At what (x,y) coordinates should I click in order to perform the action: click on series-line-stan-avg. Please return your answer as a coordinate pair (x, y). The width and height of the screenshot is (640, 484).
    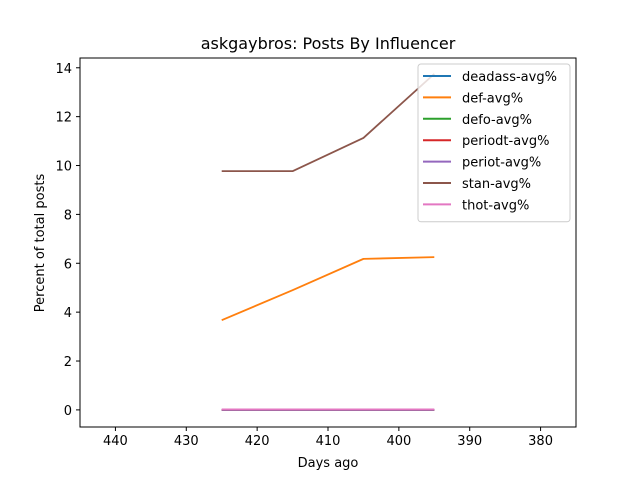
    Looking at the image, I should click on (328, 123).